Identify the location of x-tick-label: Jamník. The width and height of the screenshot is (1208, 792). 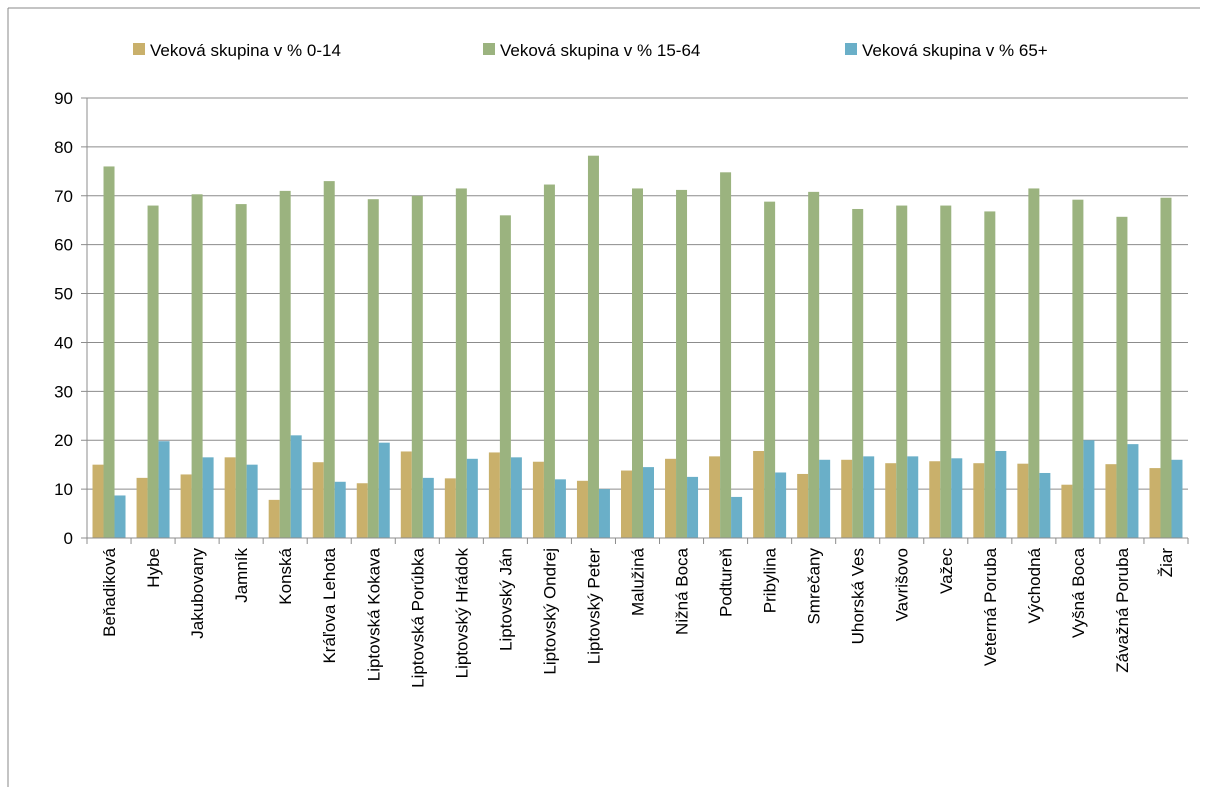
(241, 575).